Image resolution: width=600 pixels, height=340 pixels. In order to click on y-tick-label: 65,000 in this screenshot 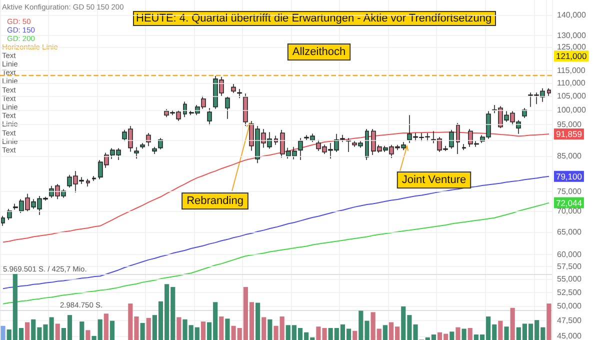, I will do `click(569, 231)`.